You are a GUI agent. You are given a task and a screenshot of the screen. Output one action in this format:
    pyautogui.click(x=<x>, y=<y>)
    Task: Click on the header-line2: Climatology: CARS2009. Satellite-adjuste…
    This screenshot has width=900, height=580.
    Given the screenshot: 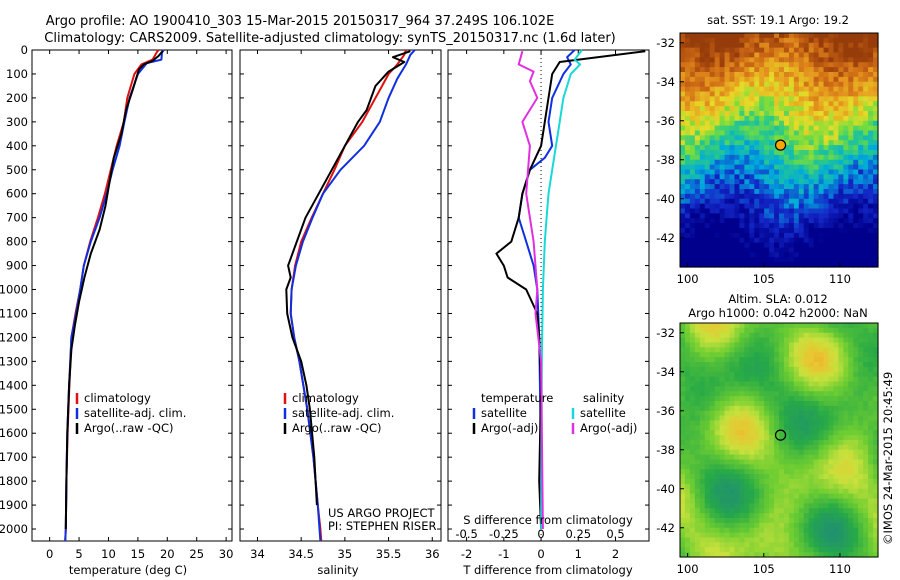 What is the action you would take?
    pyautogui.click(x=330, y=38)
    